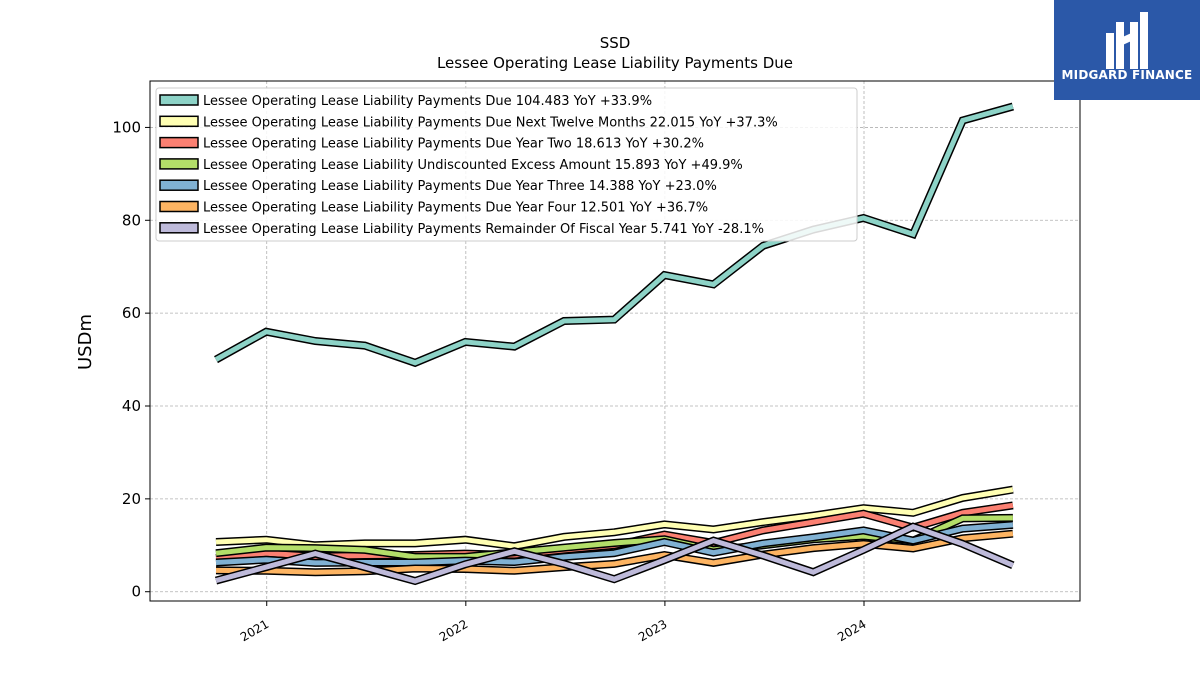 The image size is (1200, 675). I want to click on y-tick-label: 20, so click(131, 499).